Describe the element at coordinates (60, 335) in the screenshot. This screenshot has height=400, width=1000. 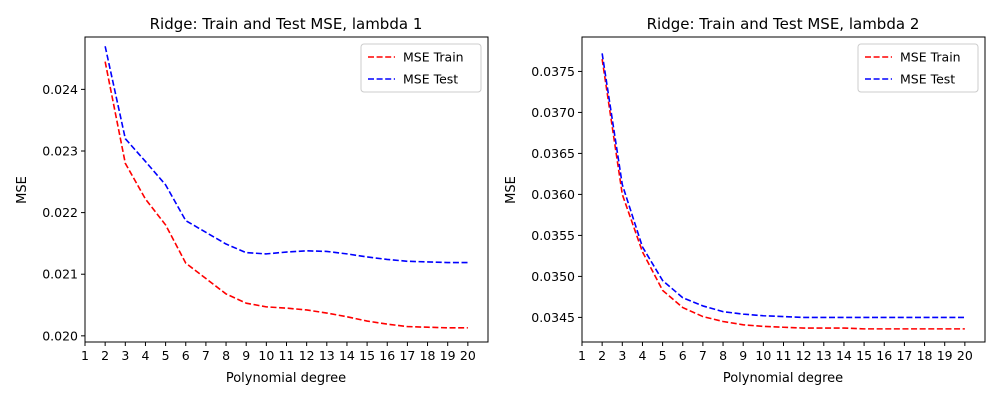
I see `y-tick-label: 0.020` at that location.